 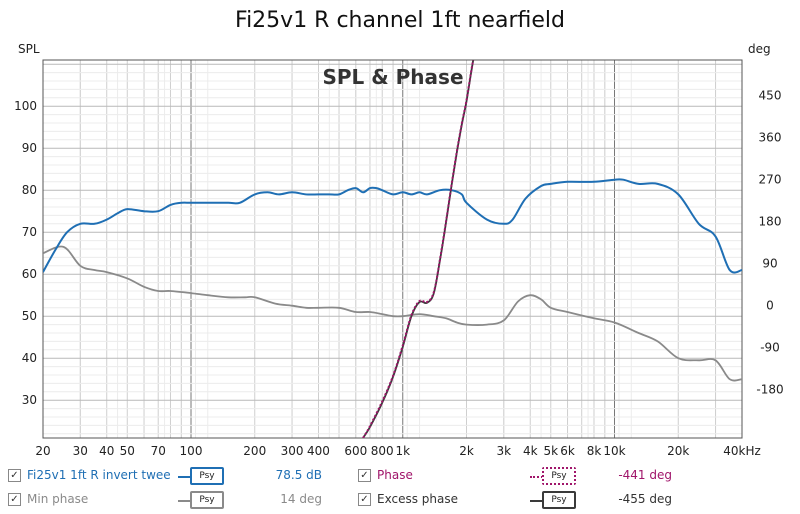 I want to click on legend-psy-button-spl: Psy, so click(x=201, y=476).